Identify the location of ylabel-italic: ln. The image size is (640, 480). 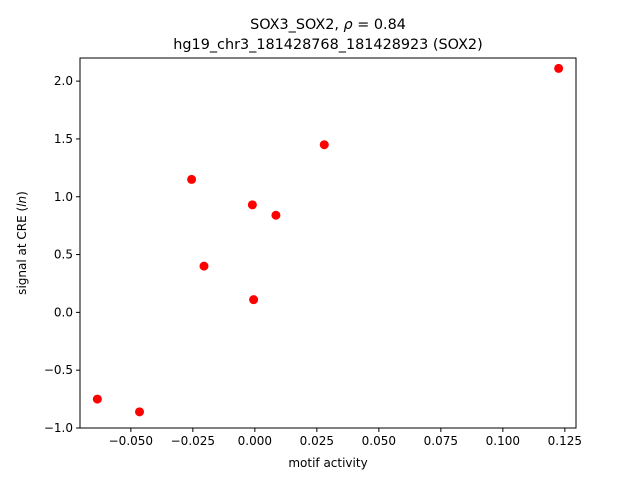
(22, 201).